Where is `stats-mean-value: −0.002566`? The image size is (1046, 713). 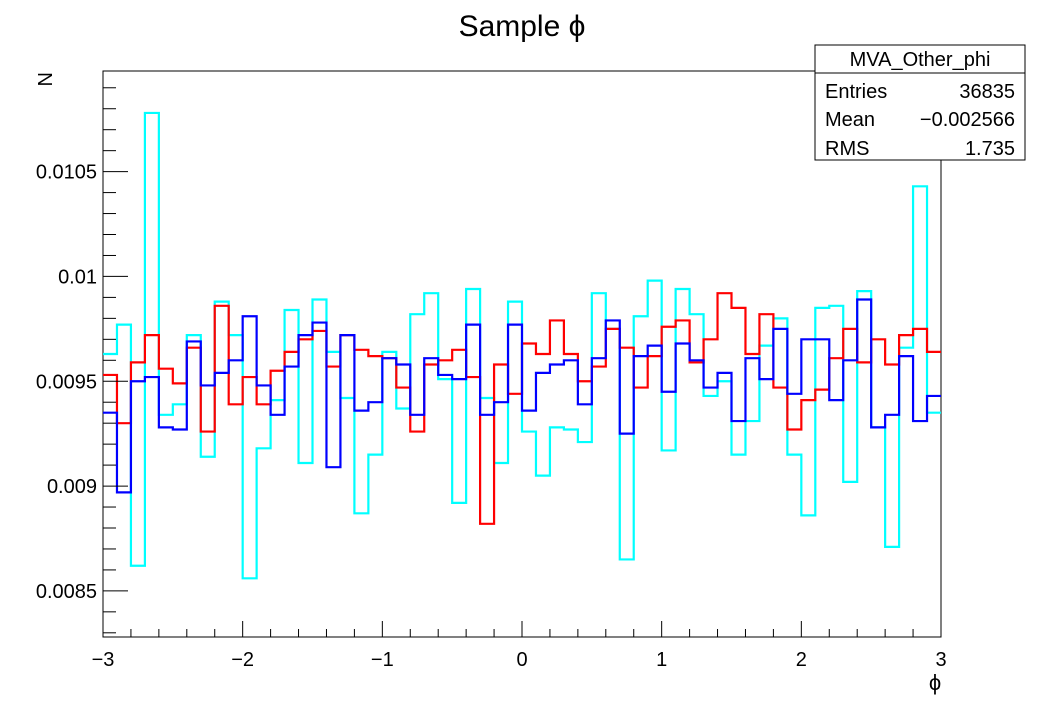 stats-mean-value: −0.002566 is located at coordinates (967, 120).